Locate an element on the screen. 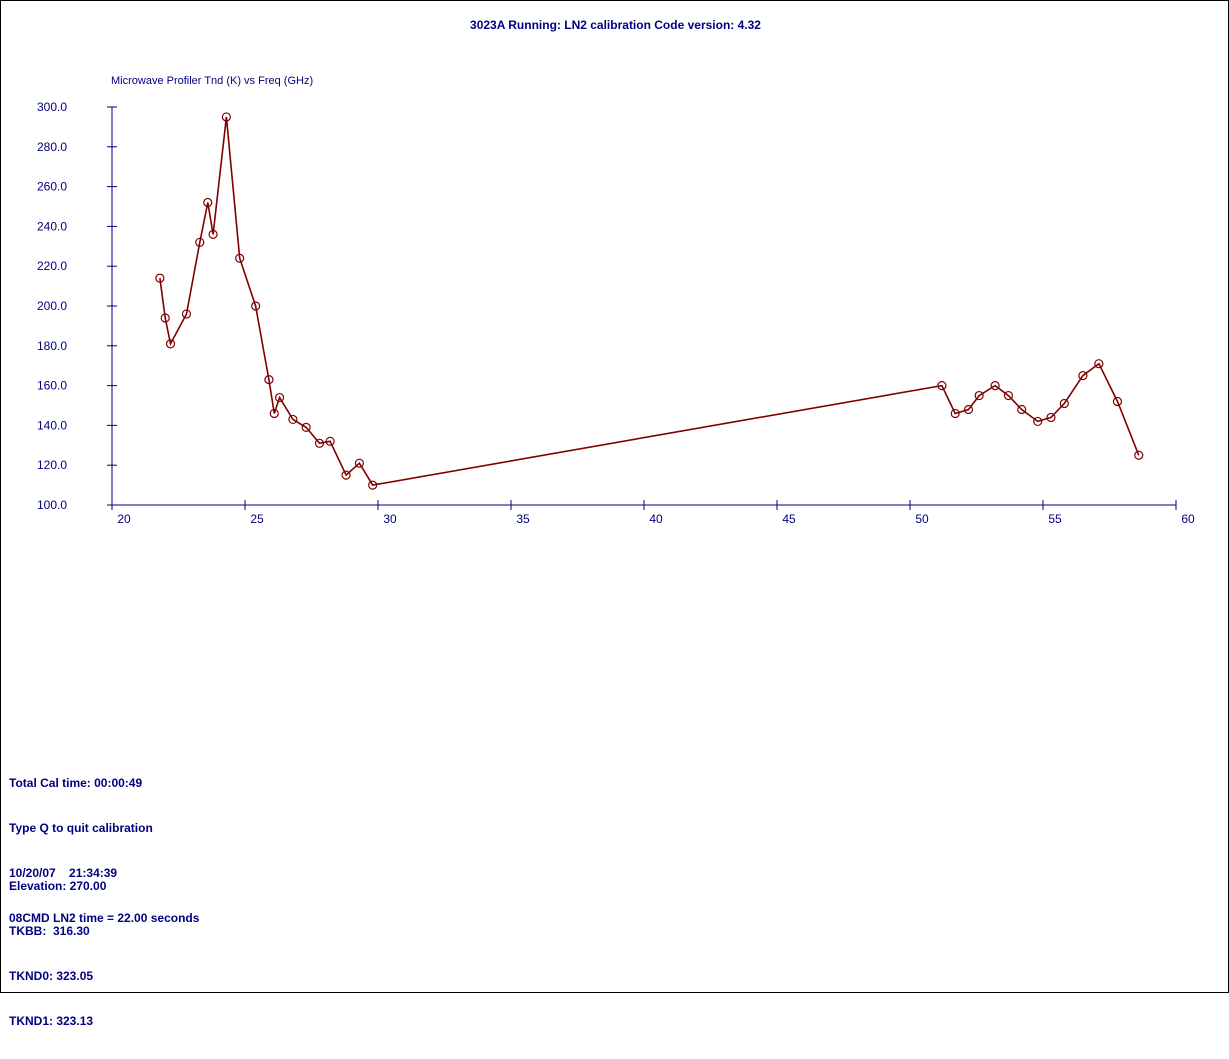 This screenshot has height=1059, width=1229. y-tick-label: 280.0 is located at coordinates (52, 147).